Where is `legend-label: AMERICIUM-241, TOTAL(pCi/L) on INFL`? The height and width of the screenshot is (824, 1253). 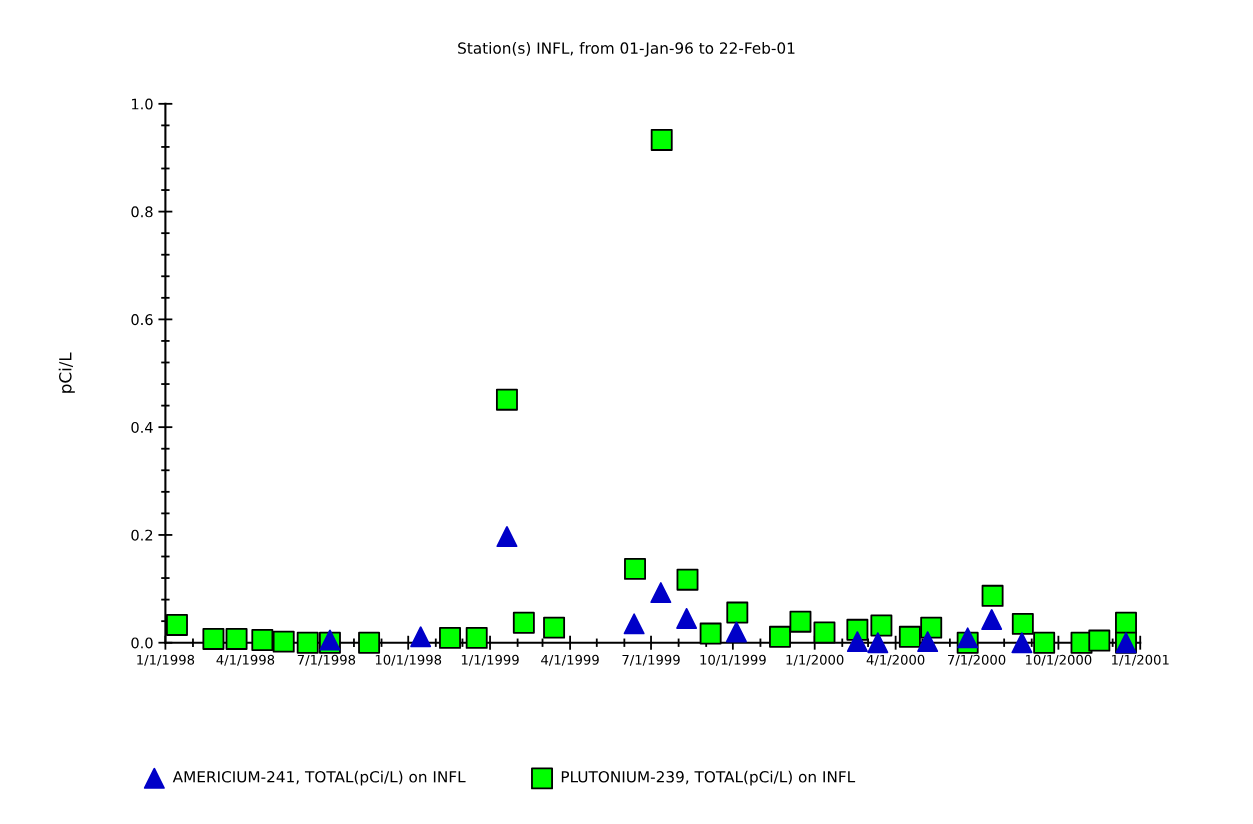
legend-label: AMERICIUM-241, TOTAL(pCi/L) on INFL is located at coordinates (319, 778).